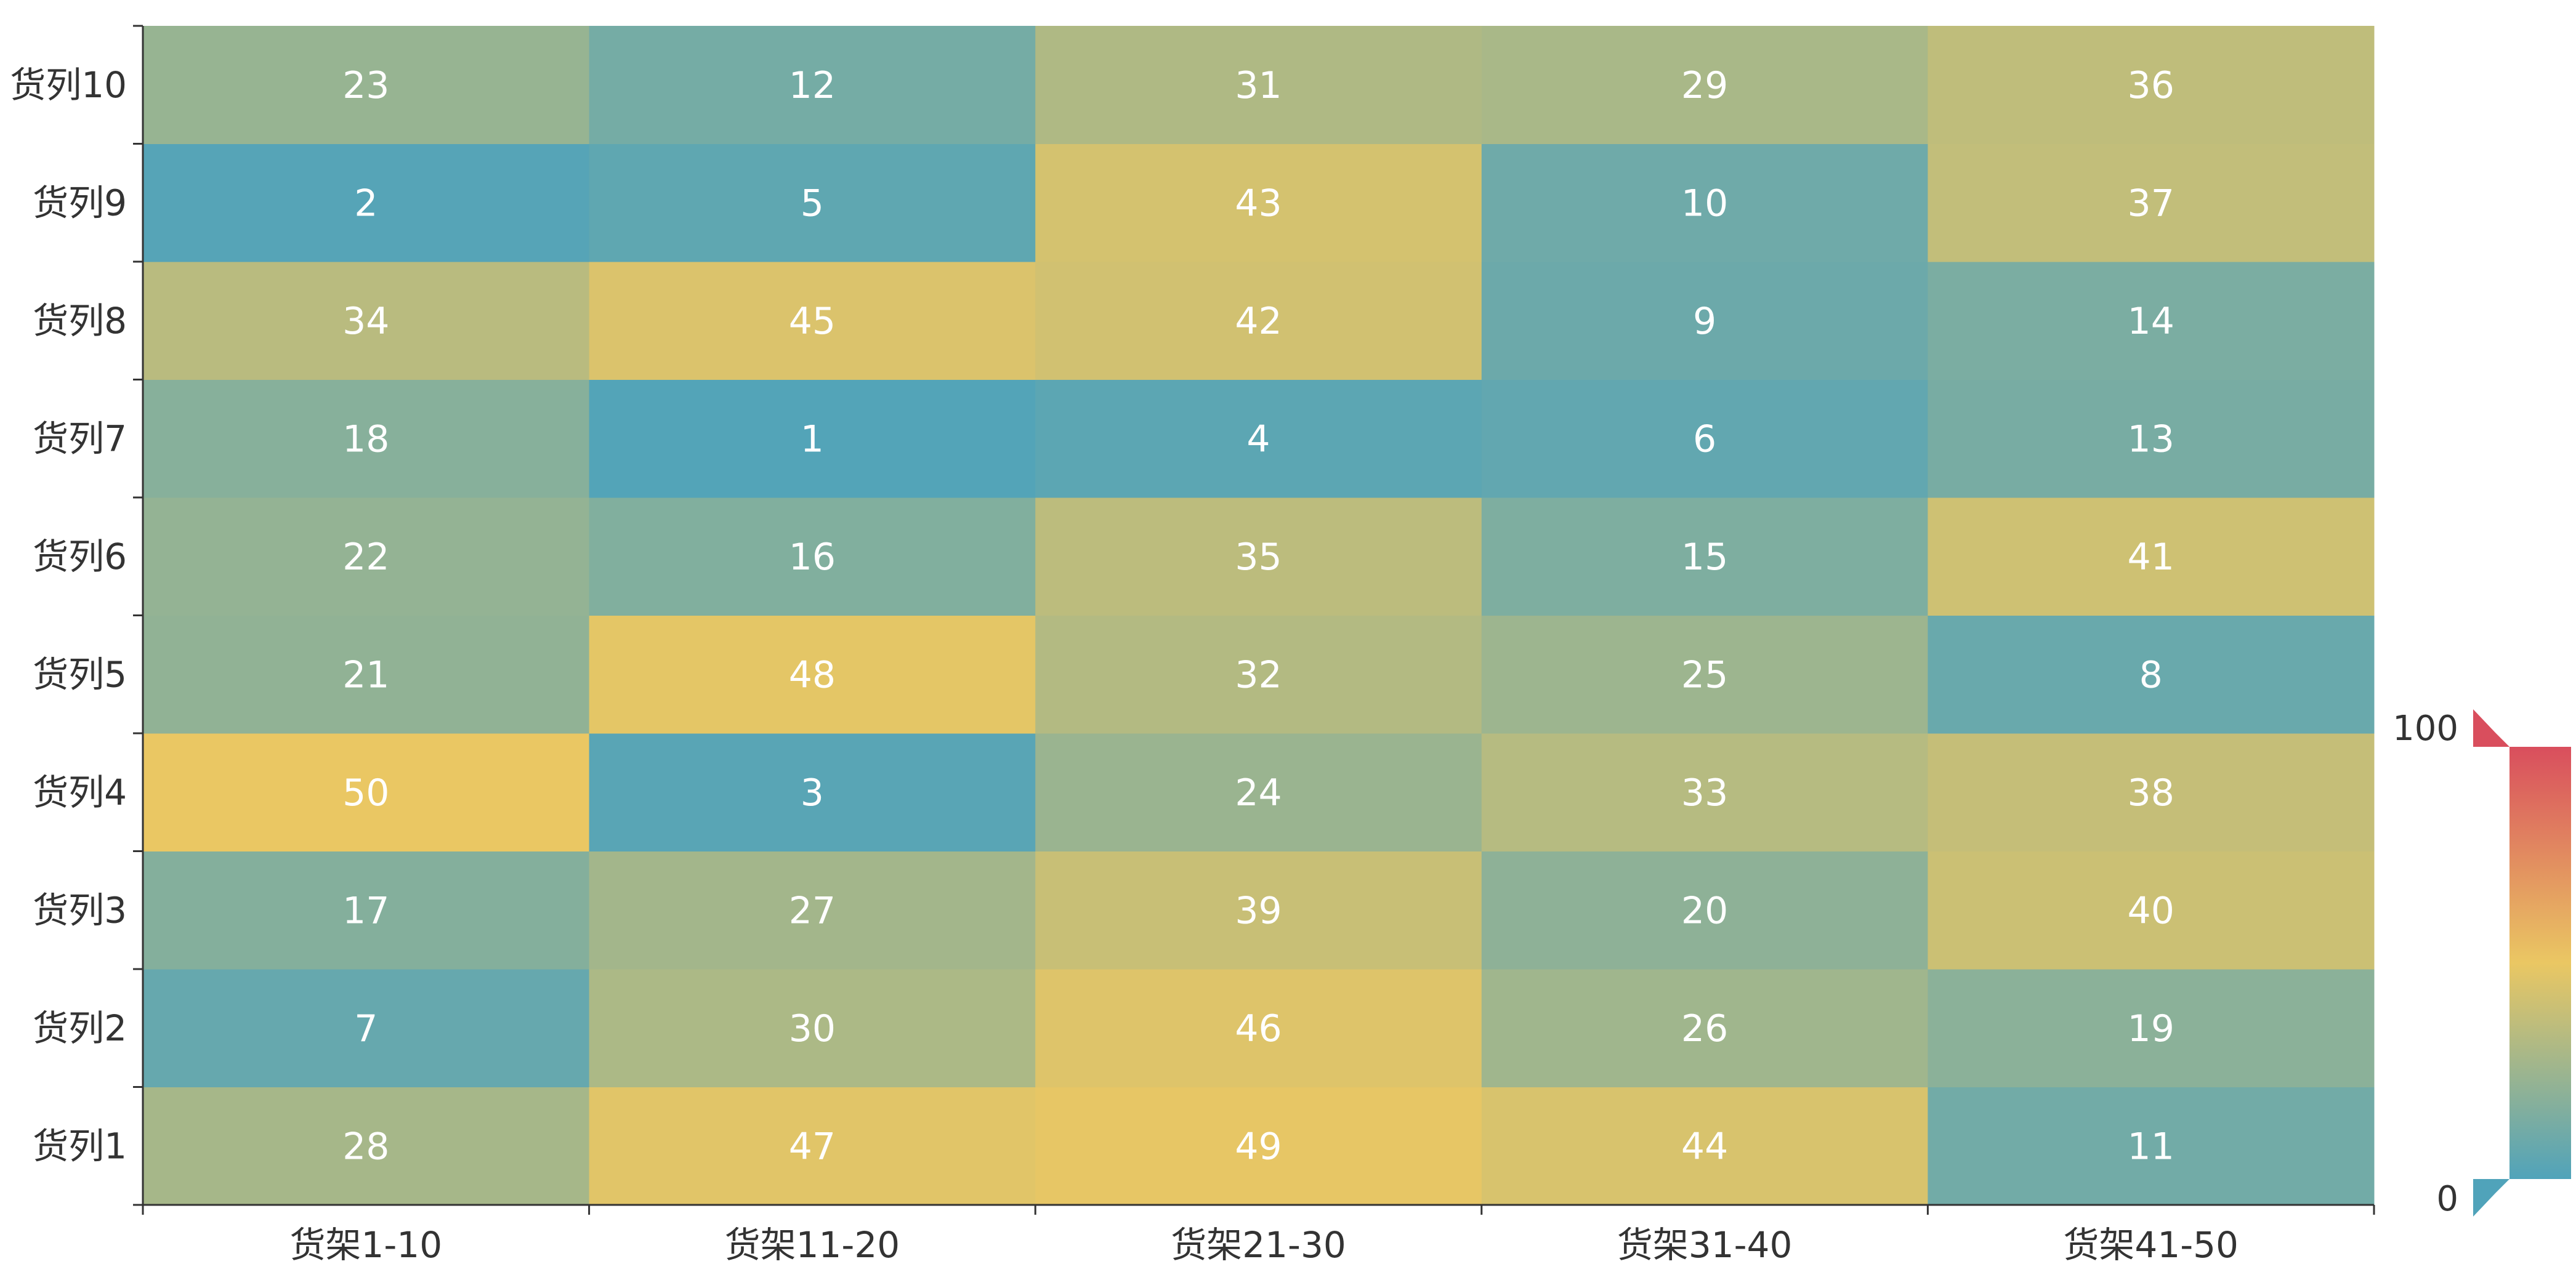 Image resolution: width=2576 pixels, height=1288 pixels. I want to click on cell-value-label: 16, so click(812, 557).